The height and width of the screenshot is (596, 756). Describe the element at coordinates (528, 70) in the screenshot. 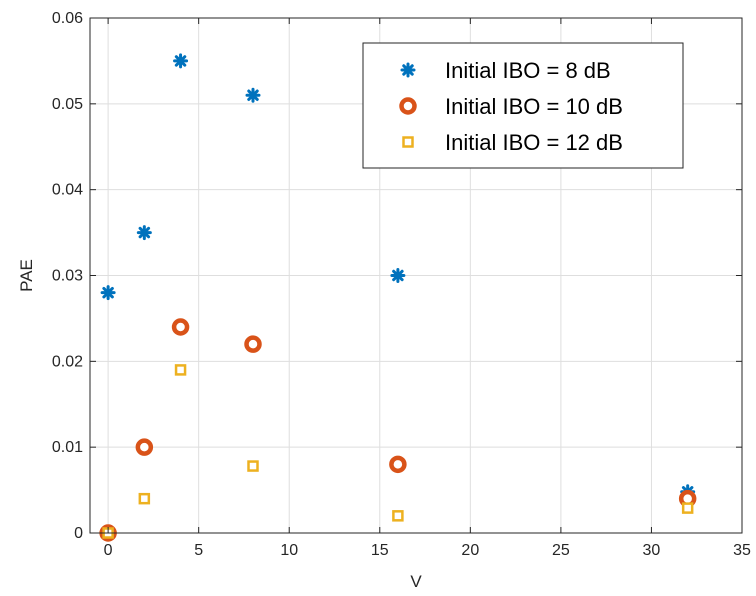

I see `legend-label: Initial IBO = 8 dB` at that location.